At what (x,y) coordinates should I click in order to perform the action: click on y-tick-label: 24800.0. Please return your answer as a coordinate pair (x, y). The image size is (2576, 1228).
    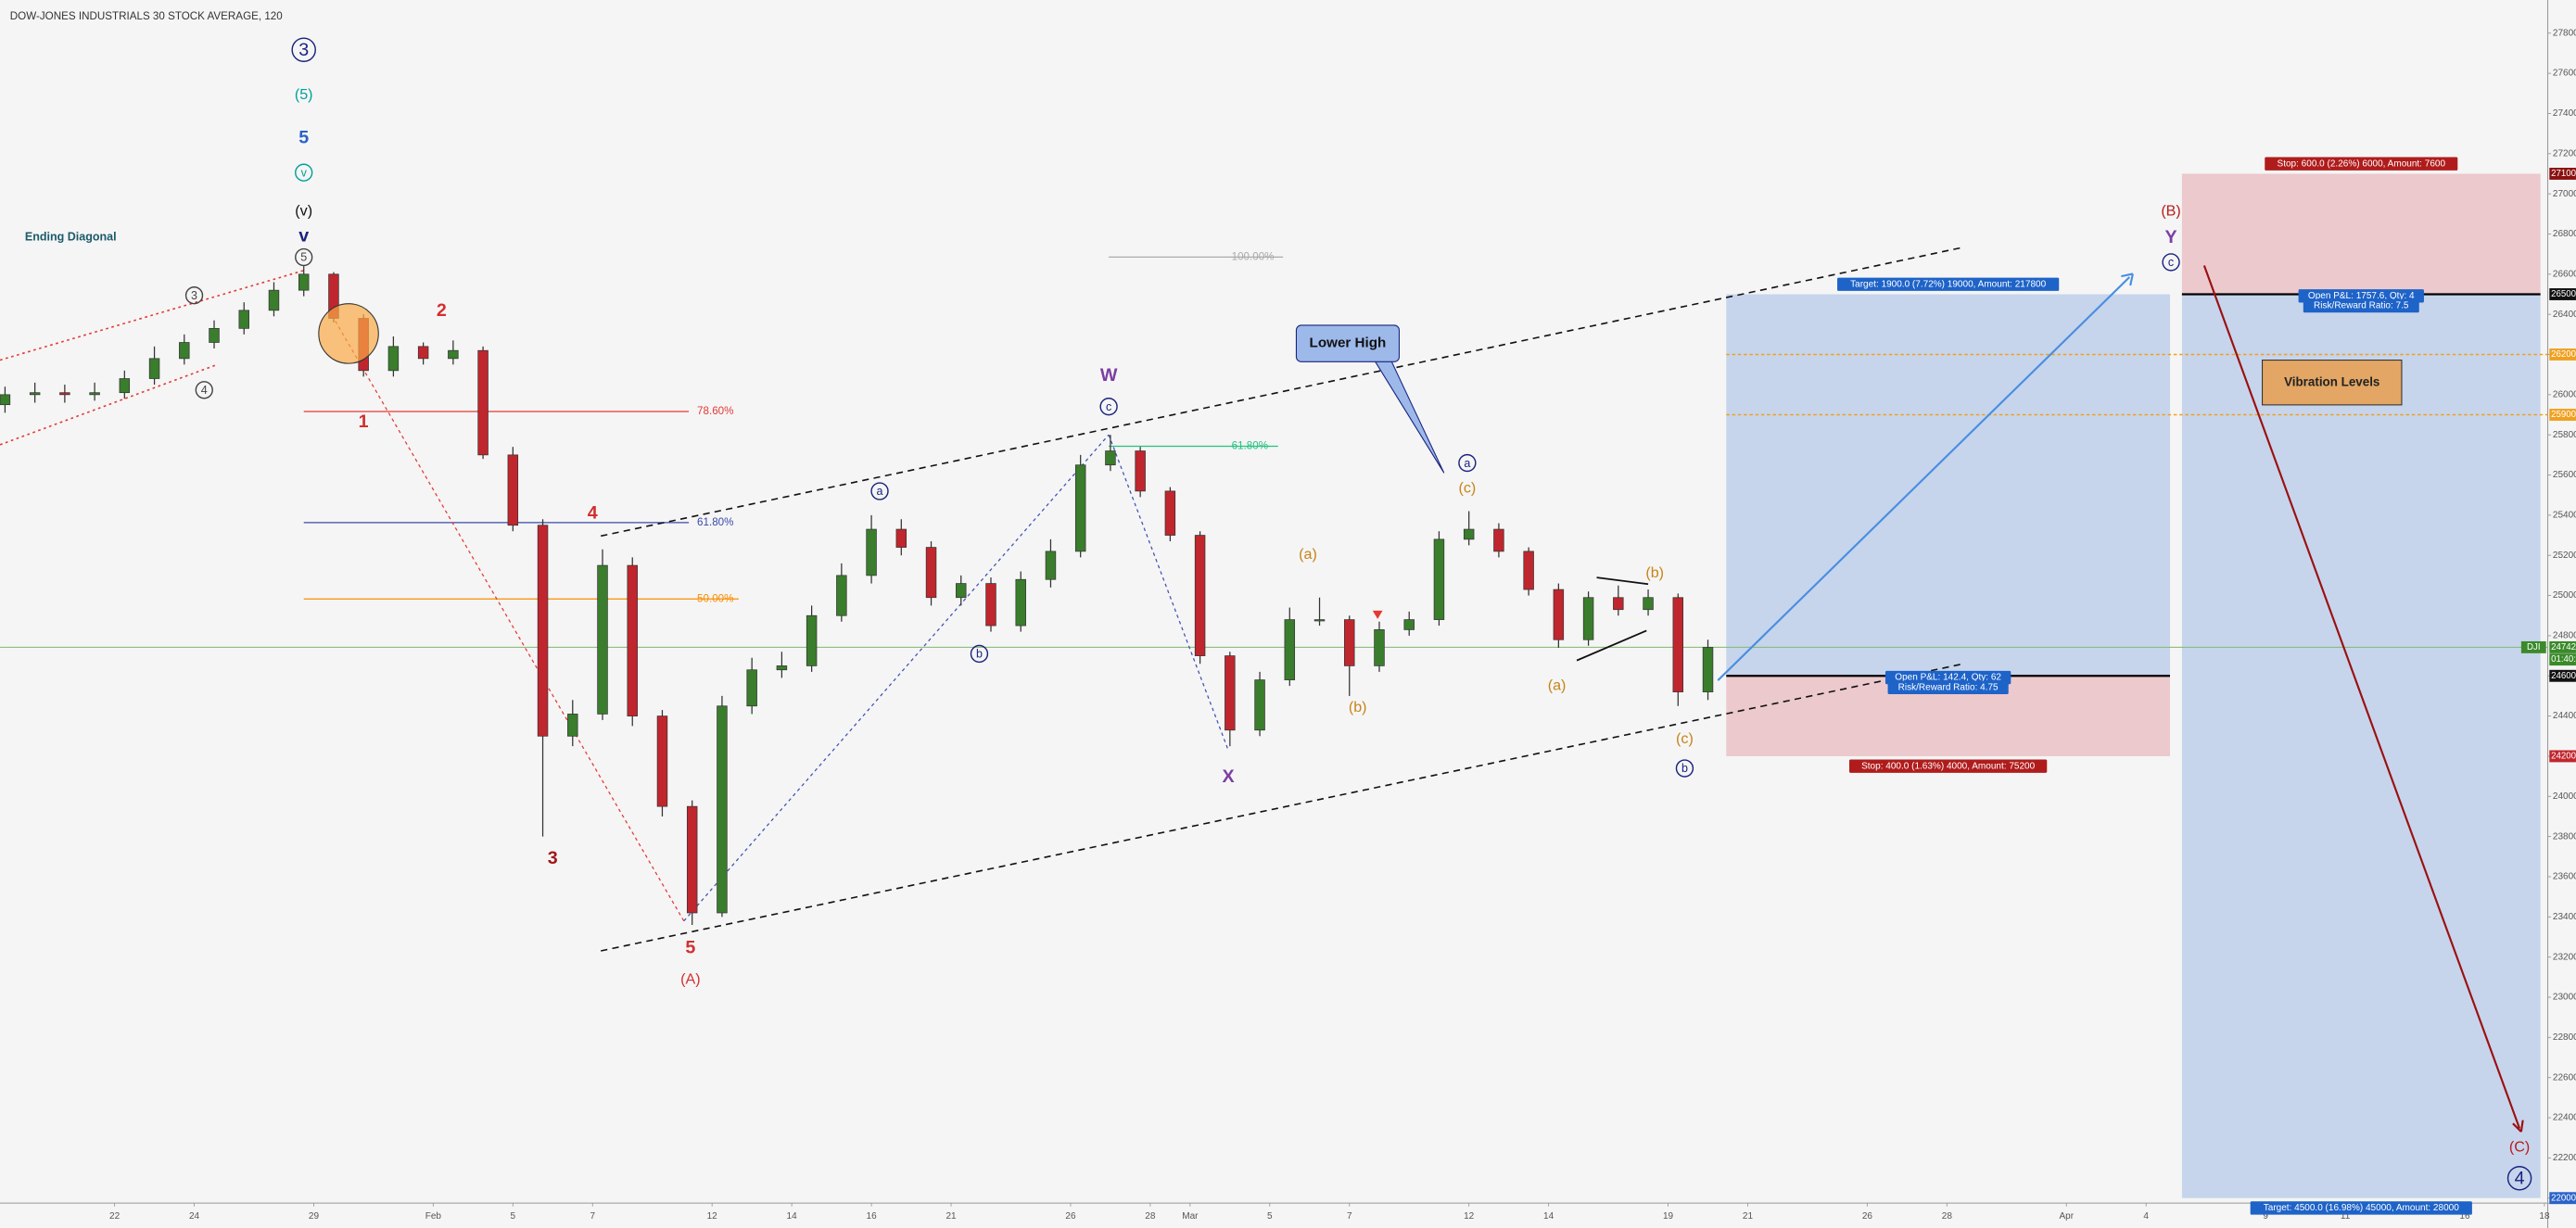
    Looking at the image, I should click on (2564, 636).